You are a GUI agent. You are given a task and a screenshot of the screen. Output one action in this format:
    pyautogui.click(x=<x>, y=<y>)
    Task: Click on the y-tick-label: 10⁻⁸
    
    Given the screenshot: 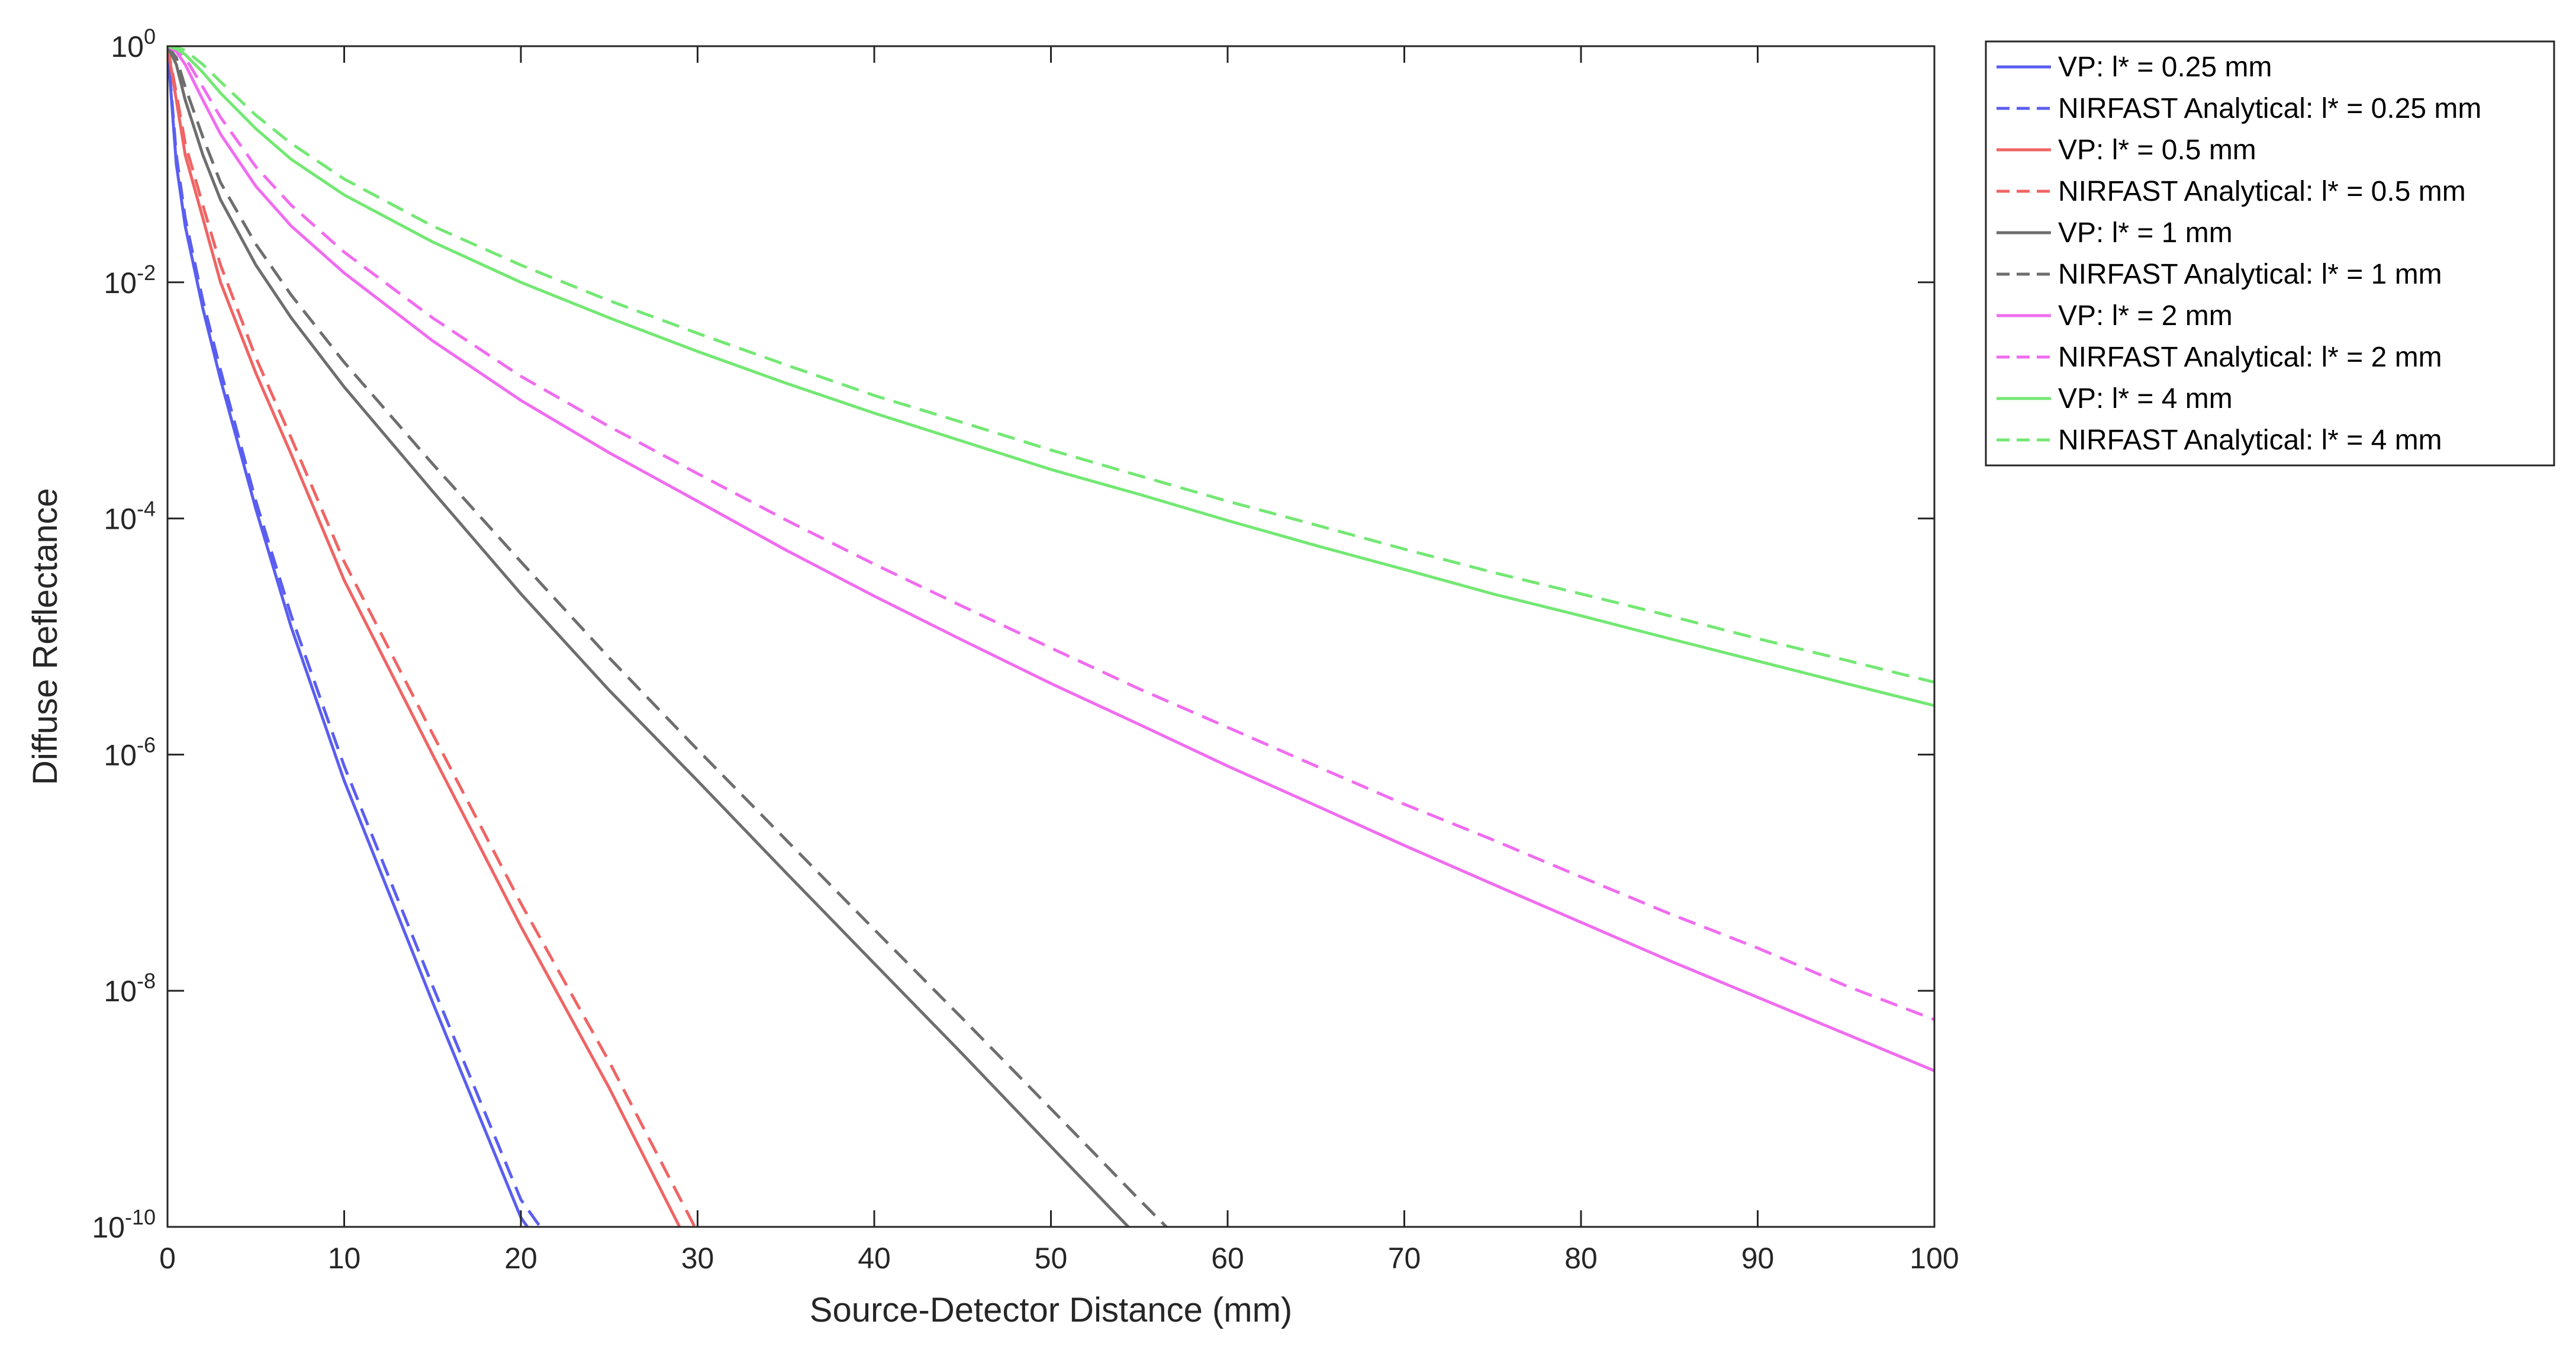 What is the action you would take?
    pyautogui.click(x=130, y=988)
    